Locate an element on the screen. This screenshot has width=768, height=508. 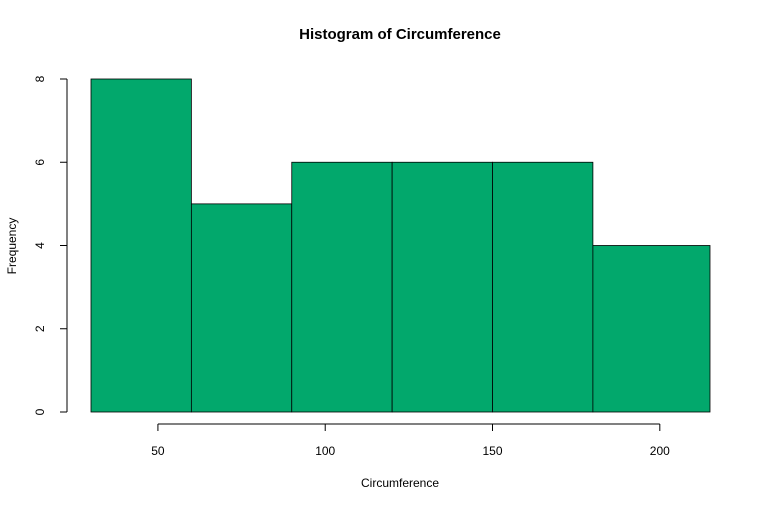
y-tick-label: 4 is located at coordinates (40, 245).